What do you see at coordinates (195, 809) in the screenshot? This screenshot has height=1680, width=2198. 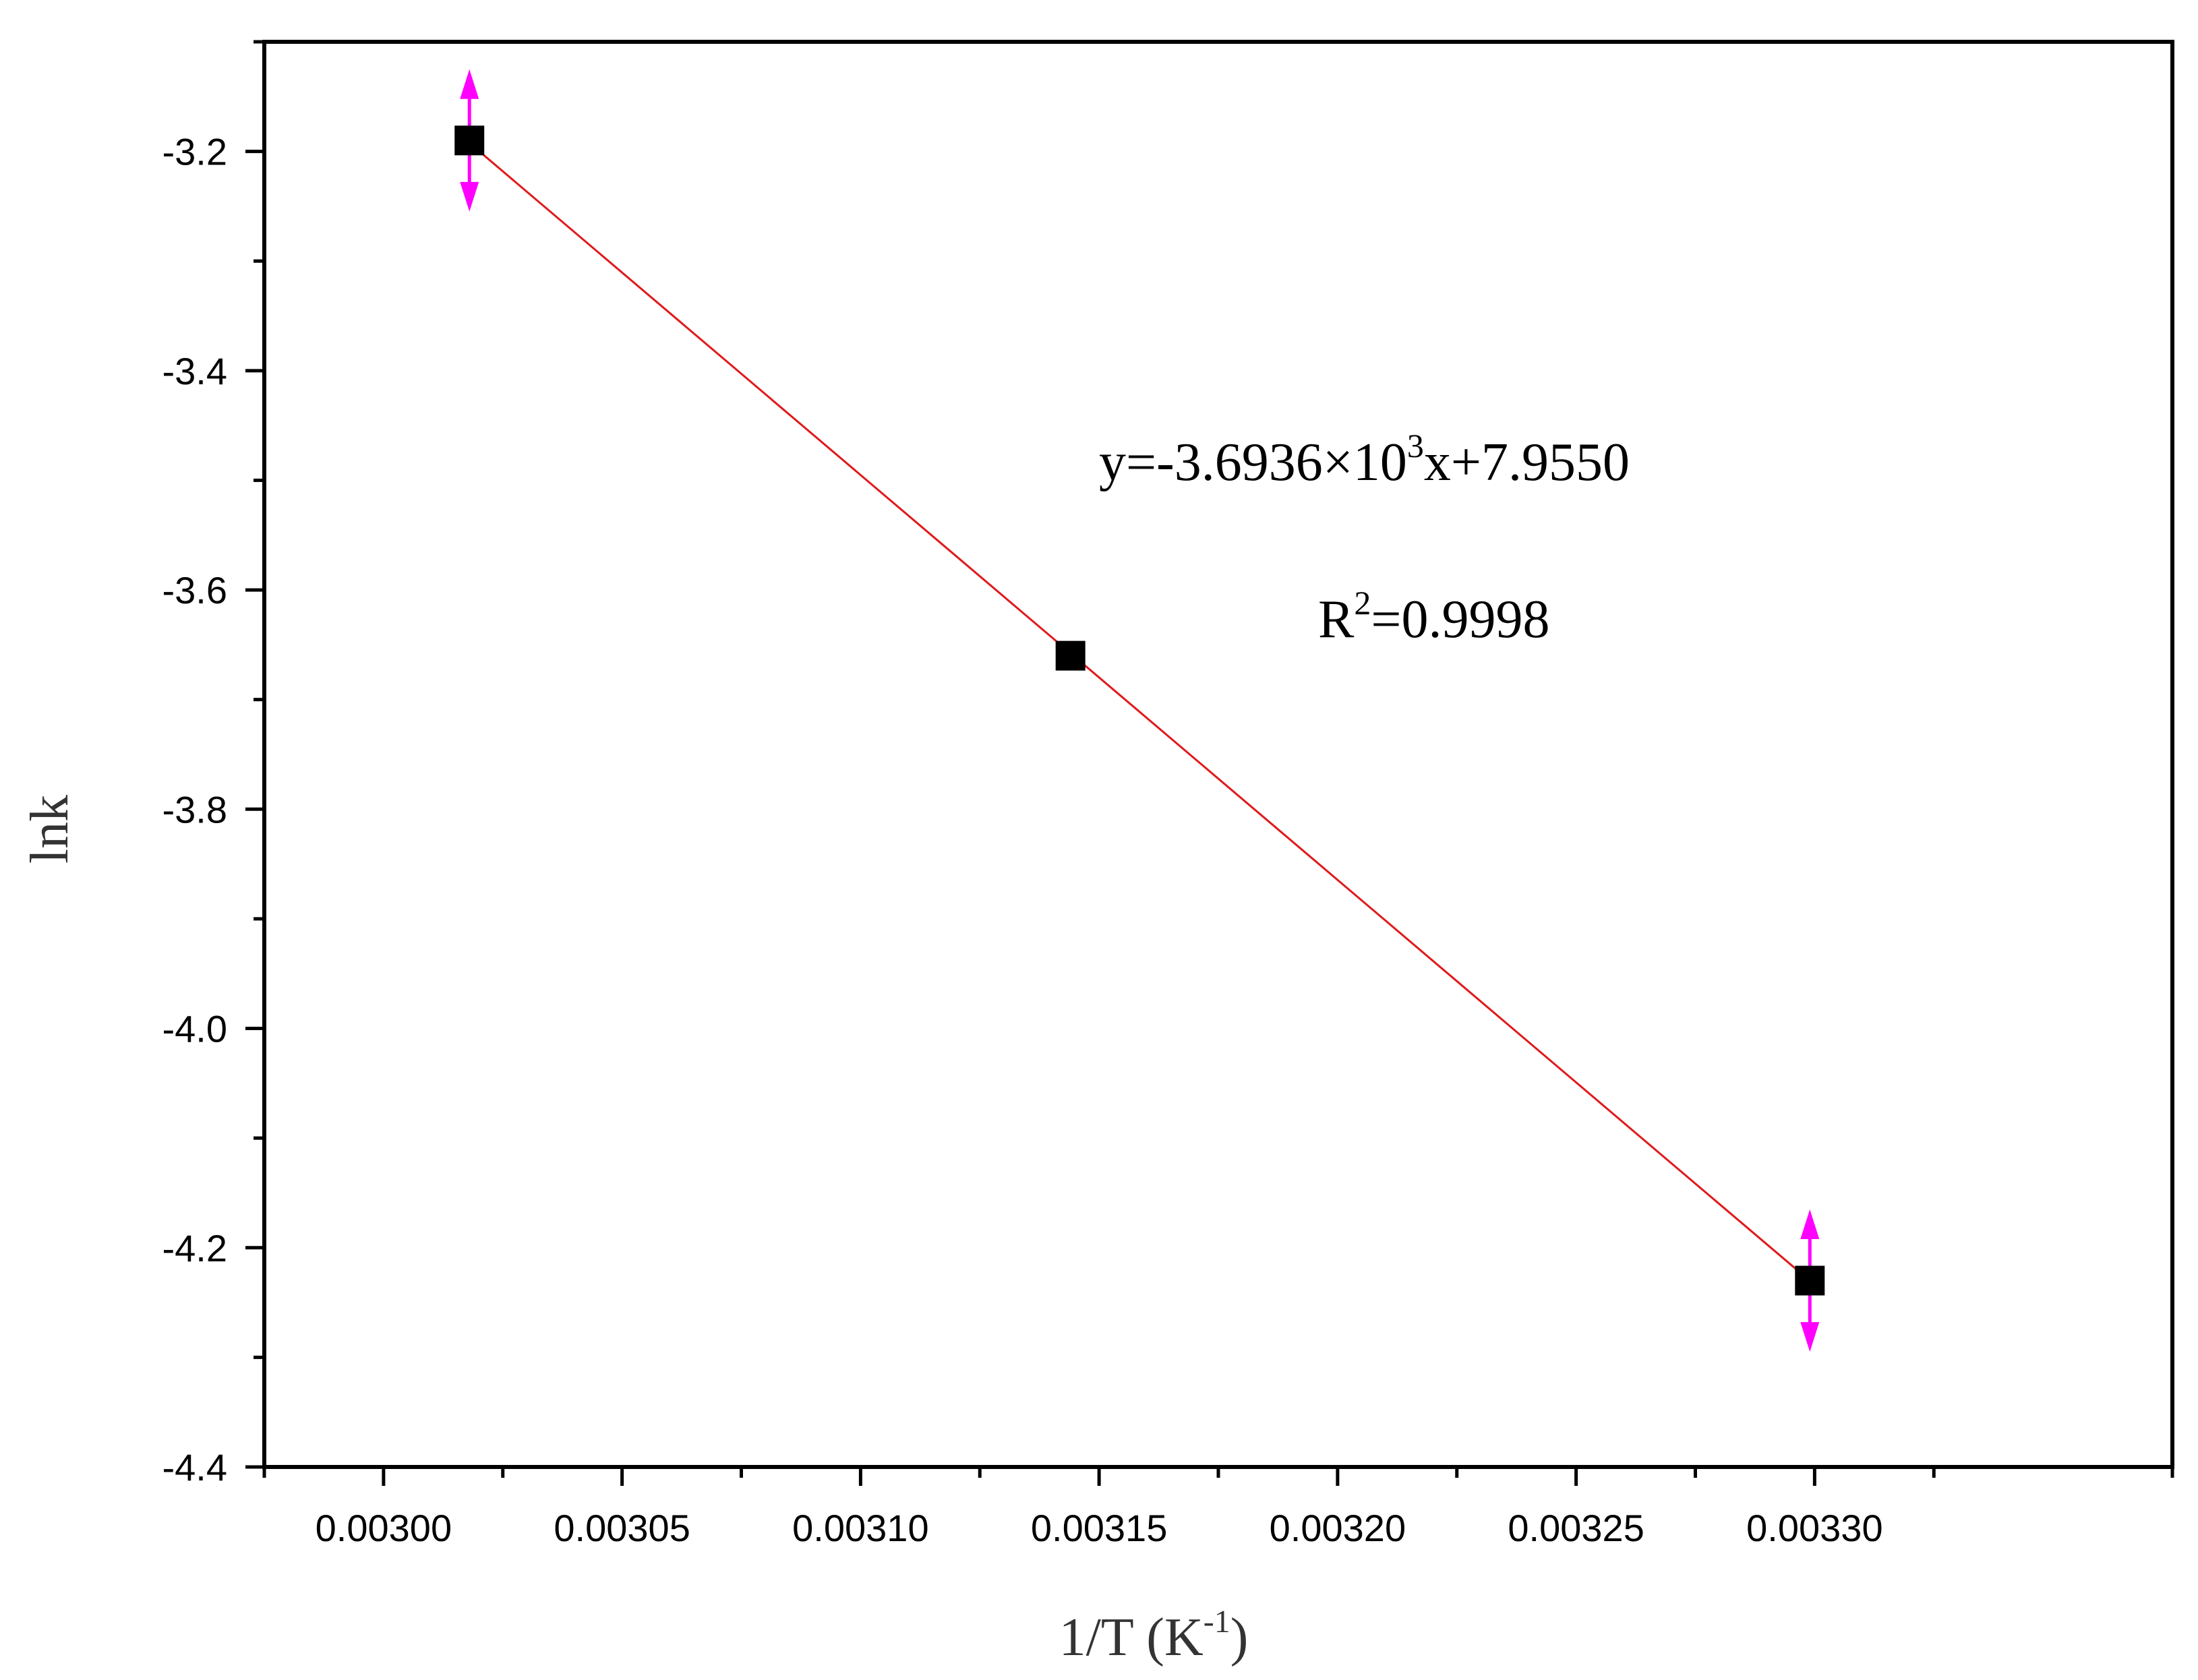 I see `y-tick-label: -3.8` at bounding box center [195, 809].